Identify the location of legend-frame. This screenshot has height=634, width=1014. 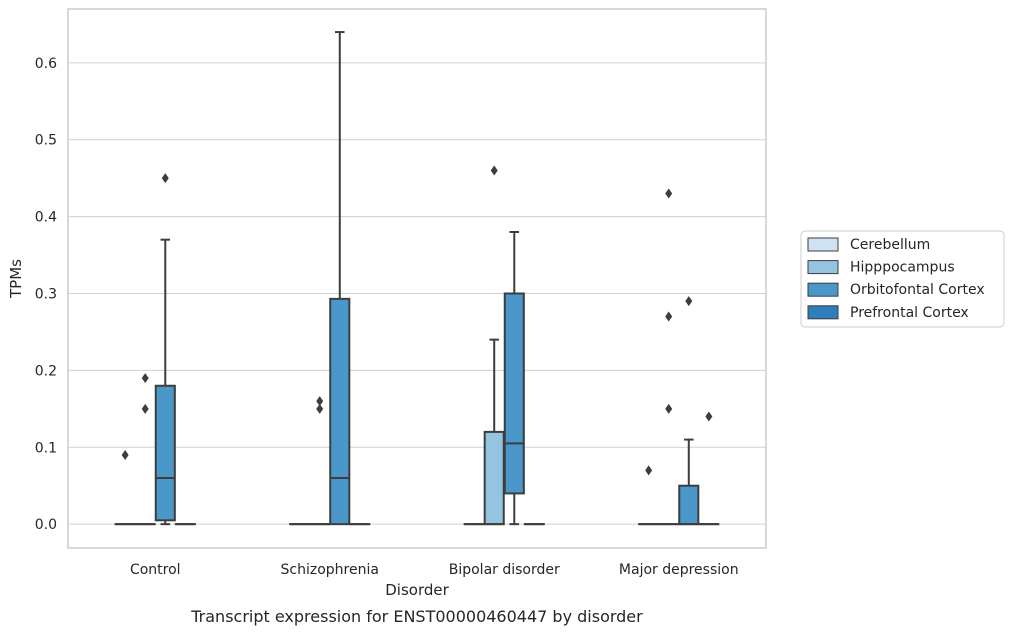
(902, 279).